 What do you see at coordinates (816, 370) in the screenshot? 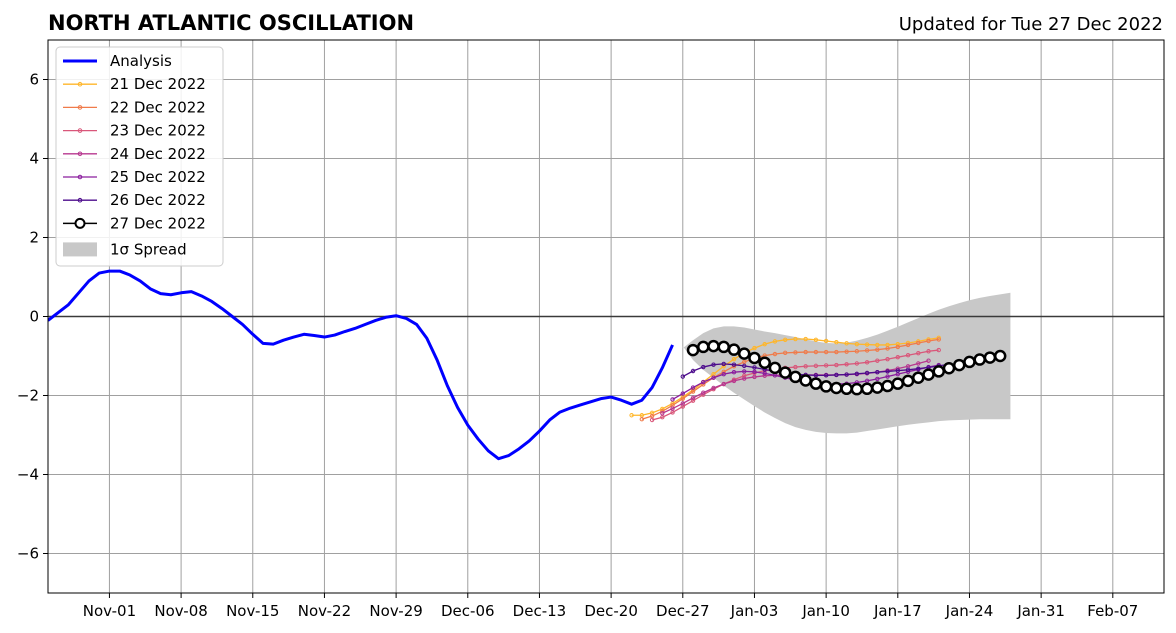
I see `forecast-line` at bounding box center [816, 370].